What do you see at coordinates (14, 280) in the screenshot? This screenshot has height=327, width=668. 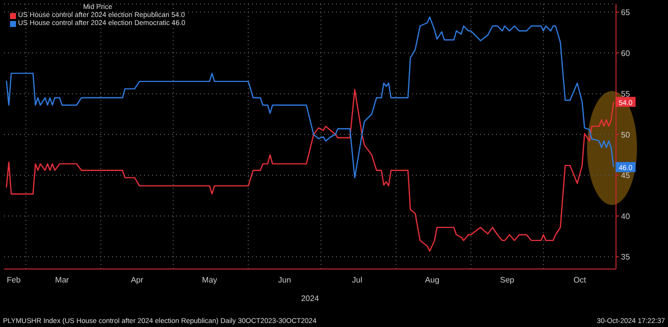 I see `x-tick-label: Feb` at bounding box center [14, 280].